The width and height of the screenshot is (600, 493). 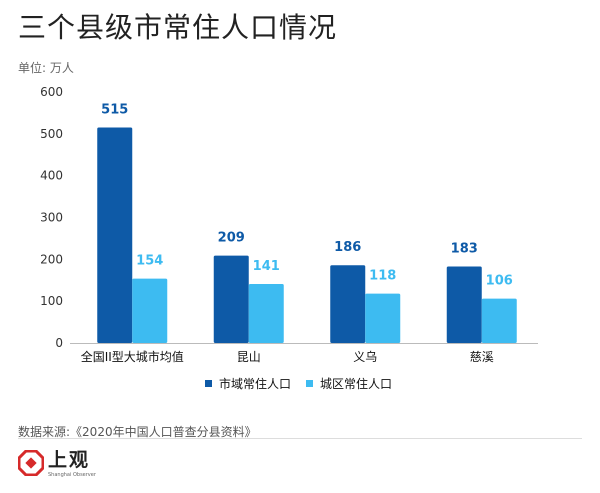 I want to click on logo-mark-icon, so click(x=31, y=463).